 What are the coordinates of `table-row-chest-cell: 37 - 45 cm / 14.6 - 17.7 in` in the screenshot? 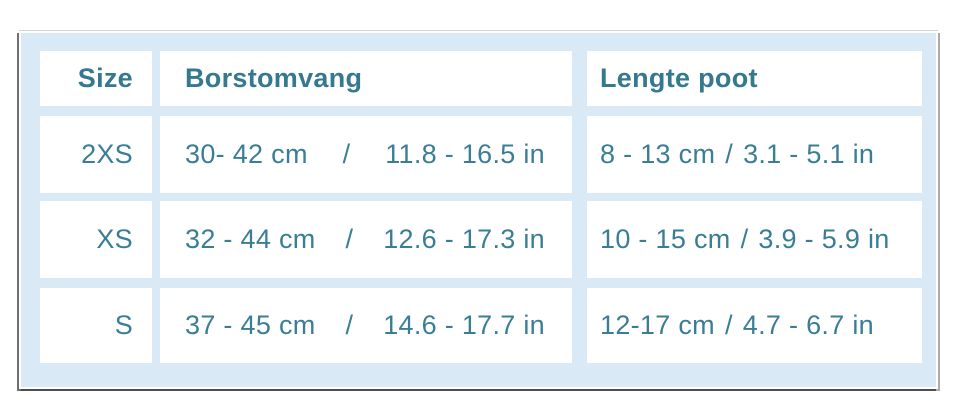 It's located at (366, 325).